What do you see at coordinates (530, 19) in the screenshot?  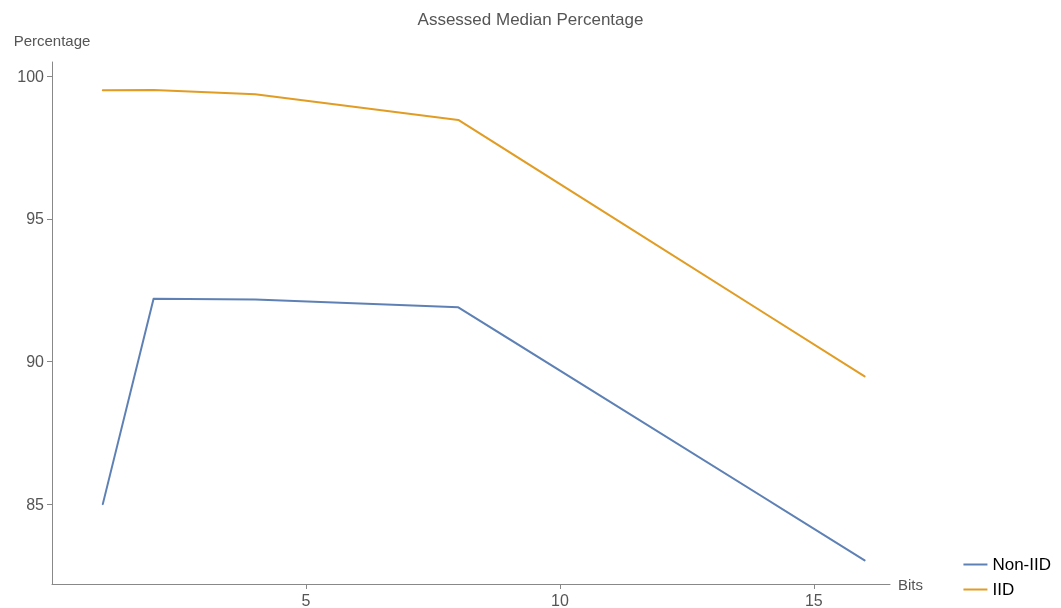 I see `chart-title: Assessed Median Percentage` at bounding box center [530, 19].